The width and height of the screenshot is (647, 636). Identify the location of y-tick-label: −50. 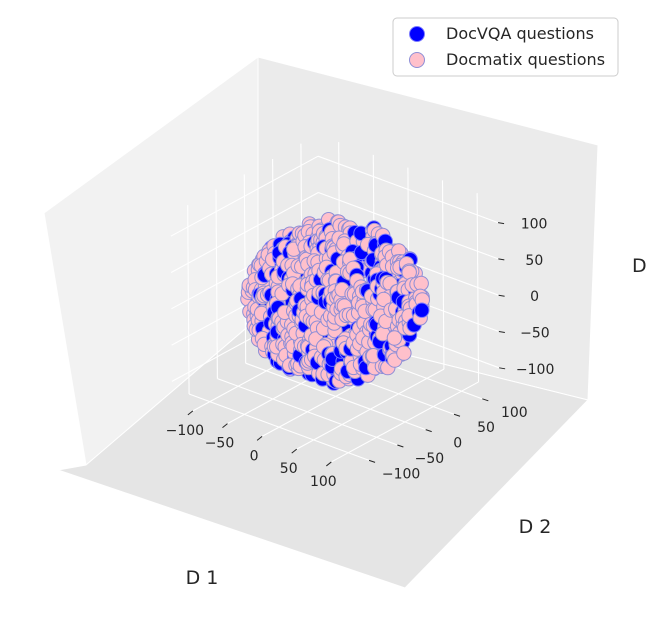
(430, 459).